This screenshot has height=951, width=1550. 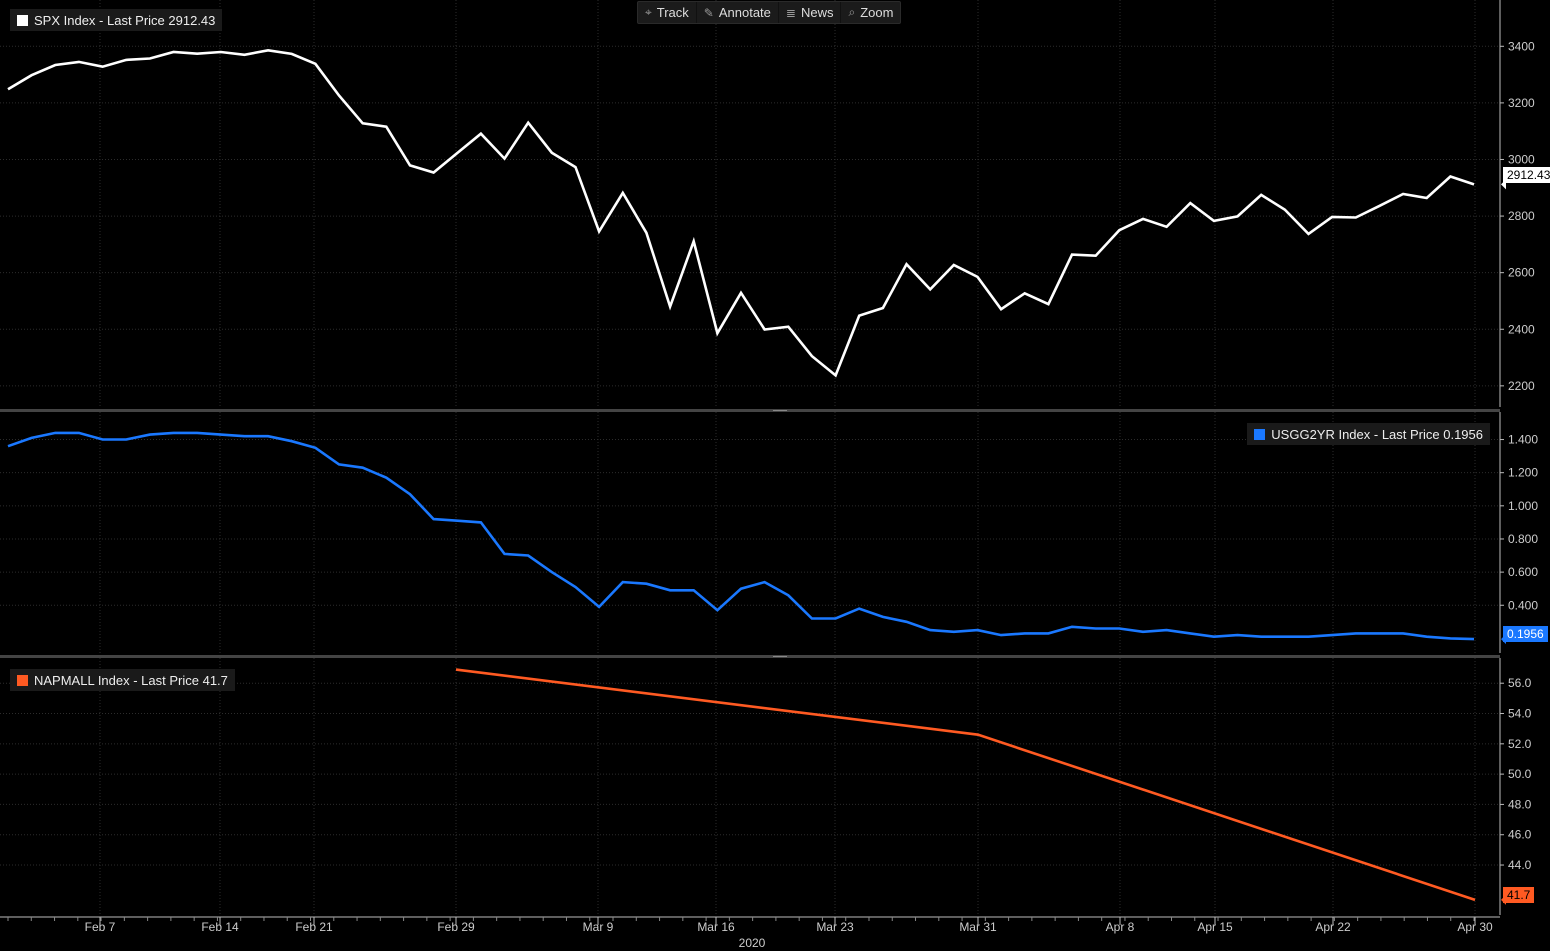 What do you see at coordinates (716, 927) in the screenshot?
I see `x-tick-label: Mar 16` at bounding box center [716, 927].